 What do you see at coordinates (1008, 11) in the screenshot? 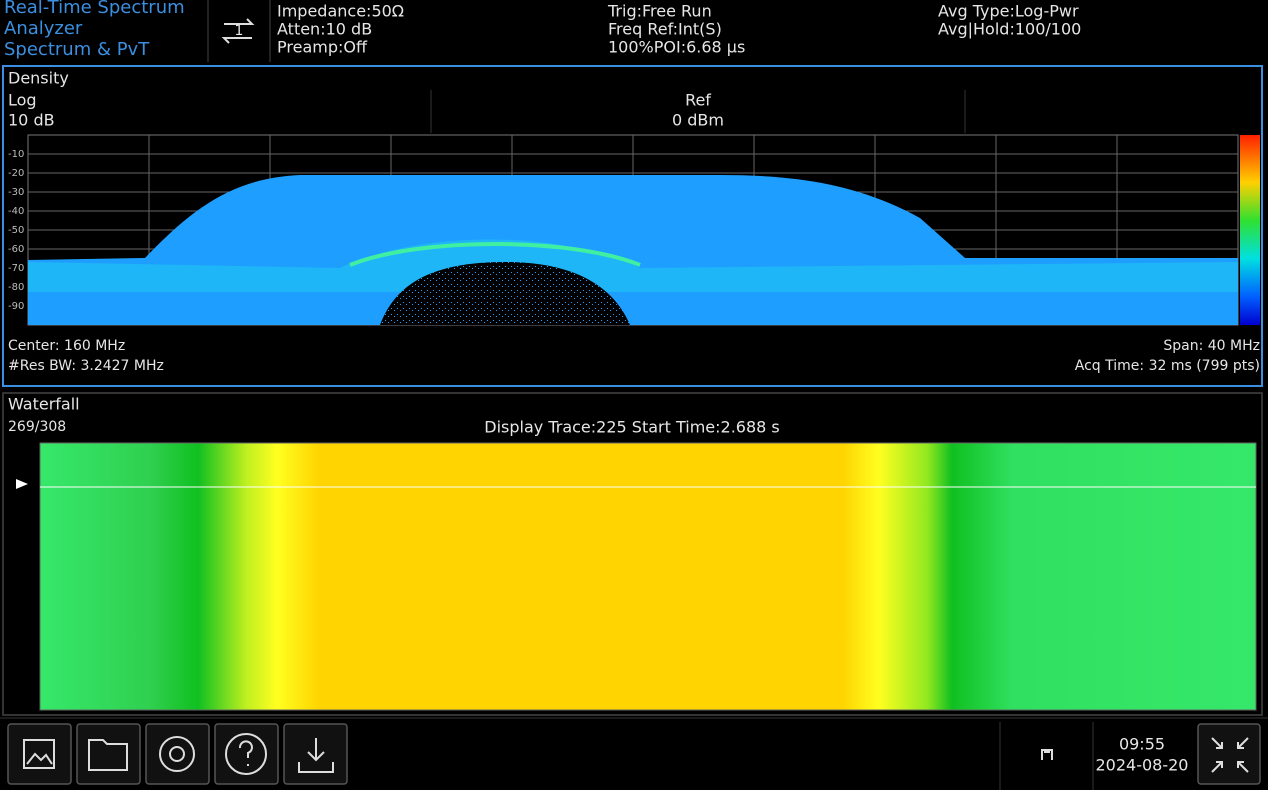
I see `setting: Avg Type:Log-Pwr` at bounding box center [1008, 11].